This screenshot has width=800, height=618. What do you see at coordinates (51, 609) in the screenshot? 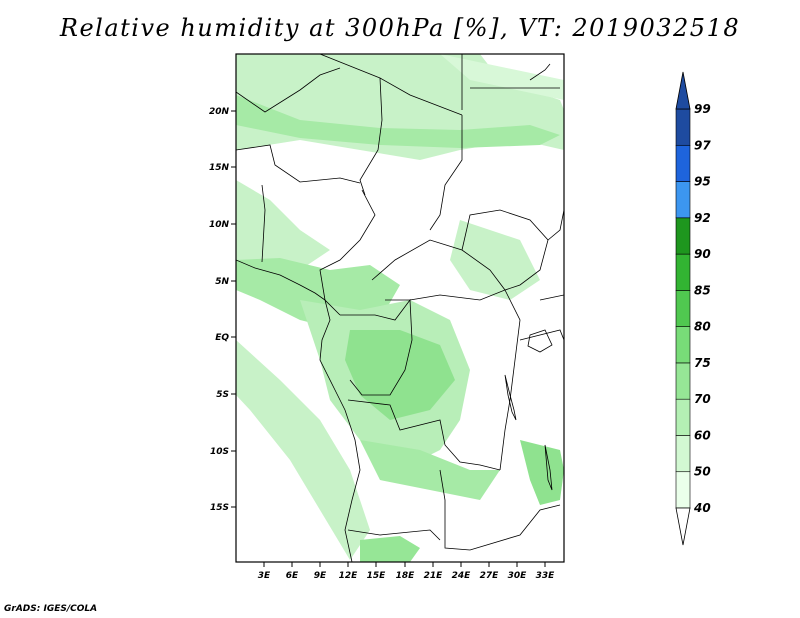
I see `grads-credit: GrADS: IGES/COLA` at bounding box center [51, 609].